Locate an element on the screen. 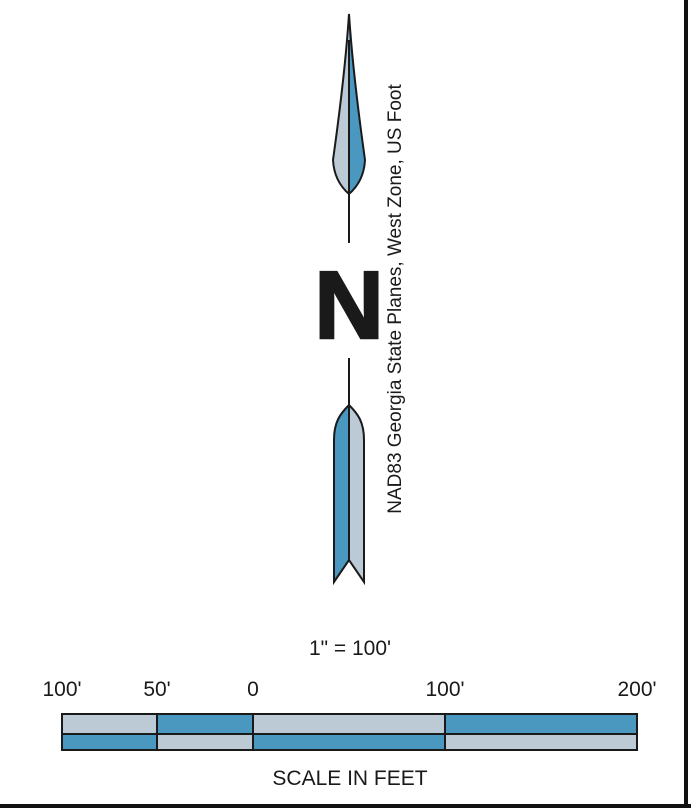 The image size is (691, 808). scale-ratio-label: 1" = 100' is located at coordinates (350, 648).